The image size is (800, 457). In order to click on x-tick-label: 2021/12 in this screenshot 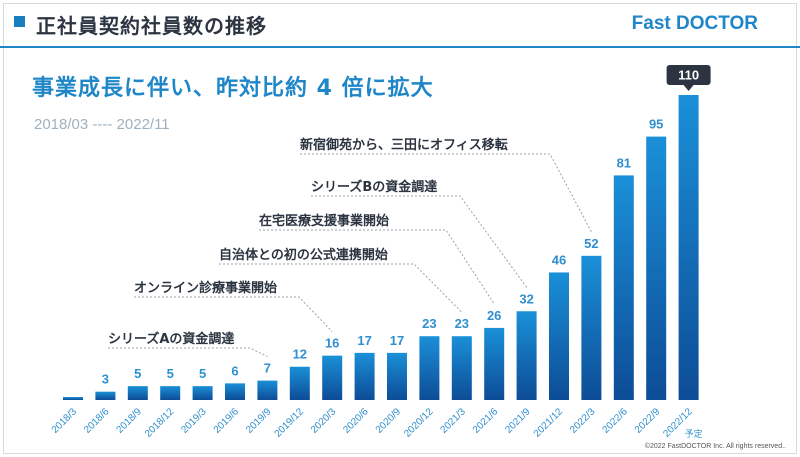, I will do `click(549, 423)`.